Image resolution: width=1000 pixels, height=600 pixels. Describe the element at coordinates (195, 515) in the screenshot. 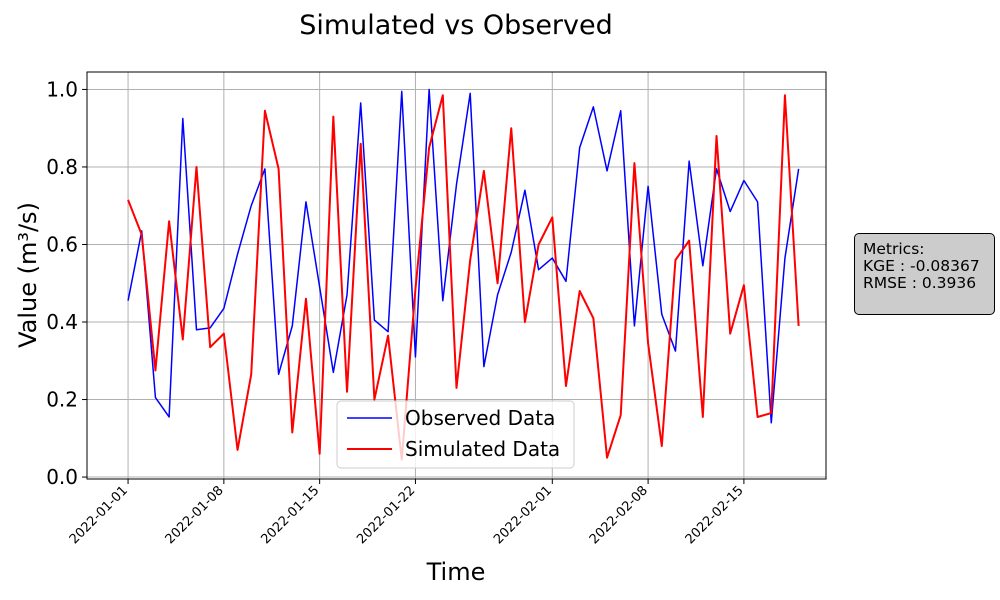

I see `x-tick-label: 2022-01-08` at that location.